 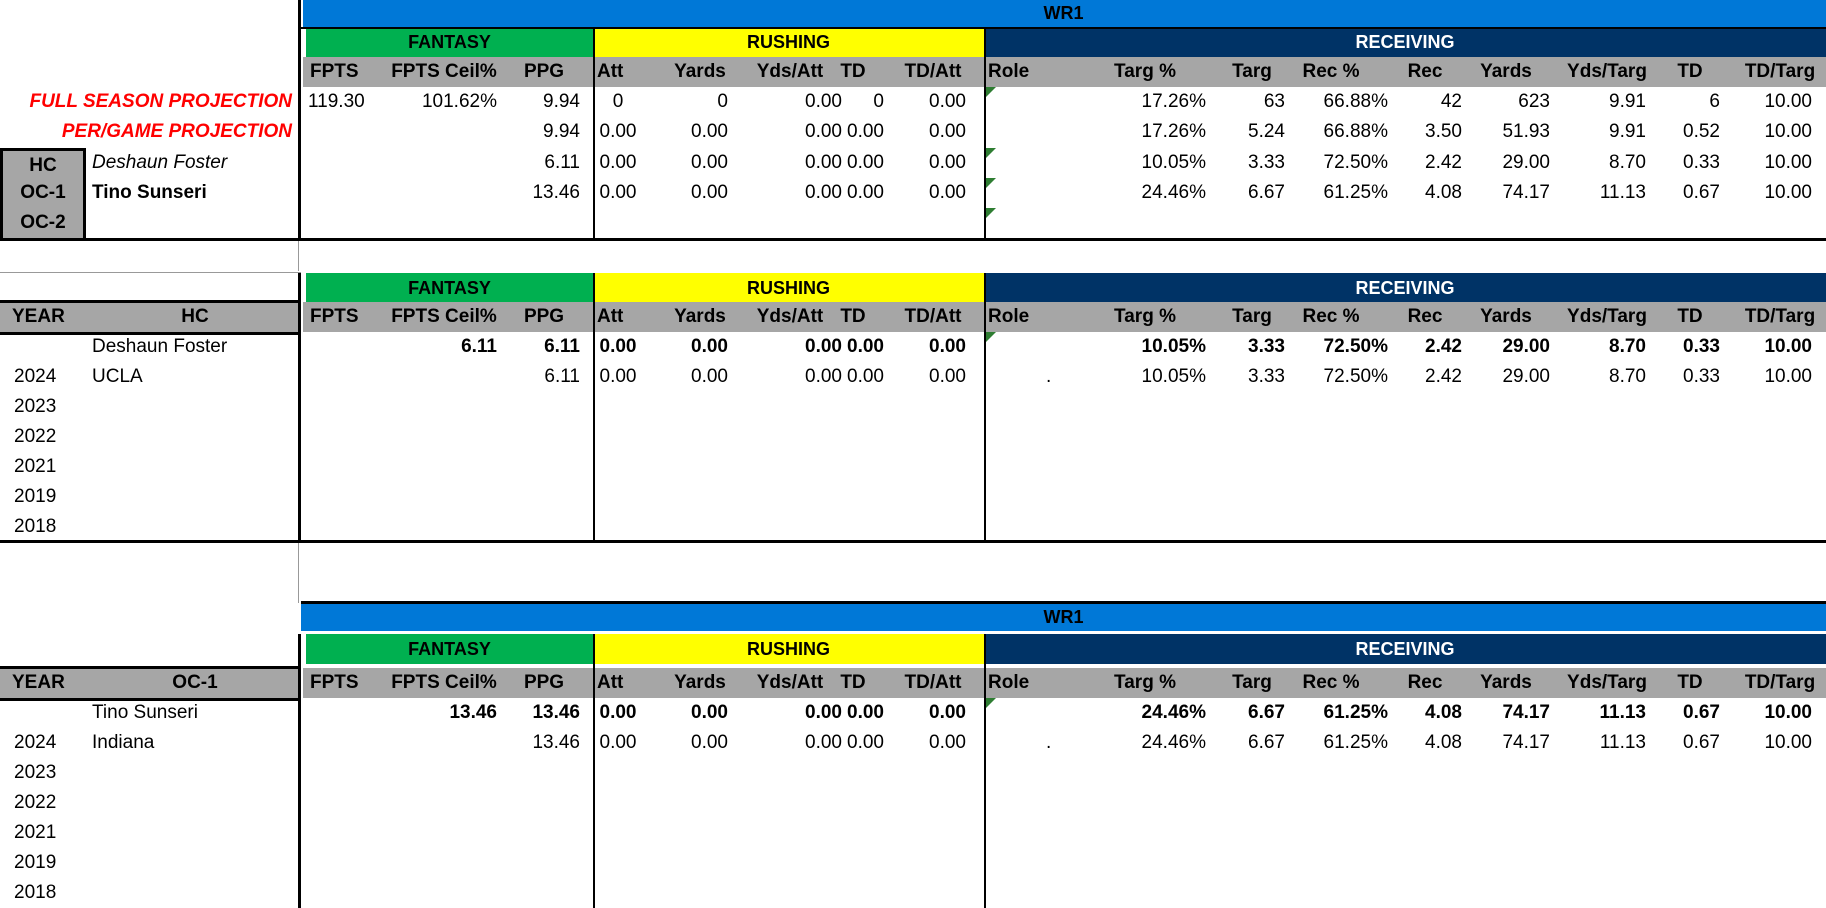 What do you see at coordinates (1063, 683) in the screenshot?
I see `oc_table-header-bar` at bounding box center [1063, 683].